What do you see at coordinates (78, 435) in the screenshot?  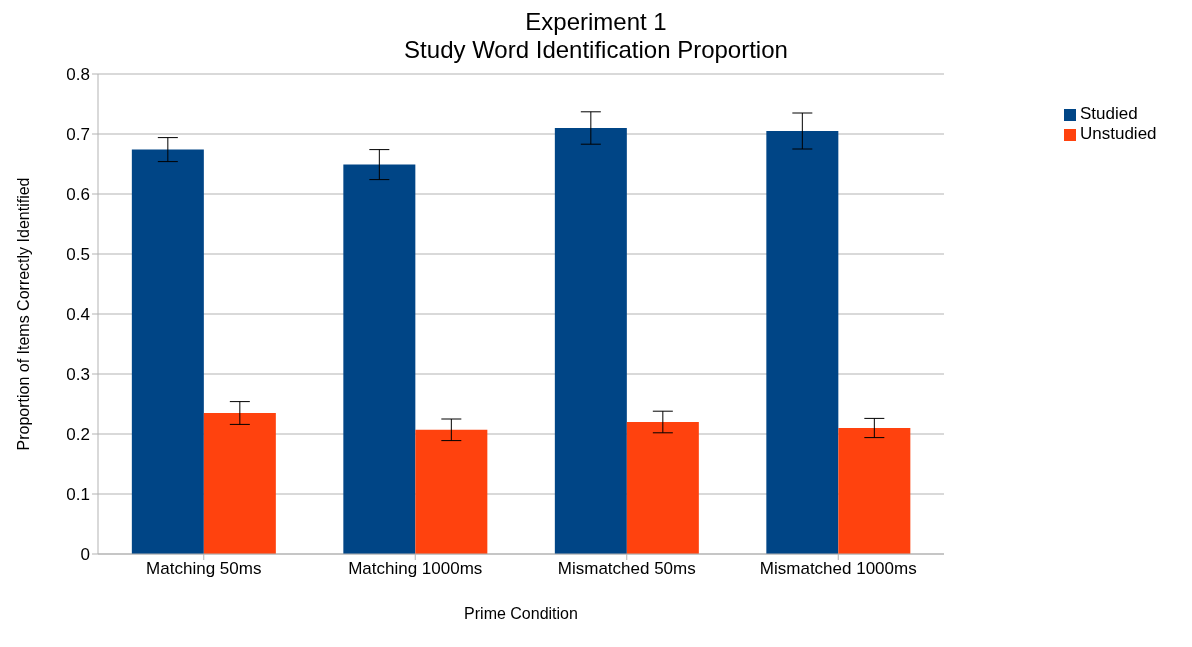 I see `y-tick-label: 0.2` at bounding box center [78, 435].